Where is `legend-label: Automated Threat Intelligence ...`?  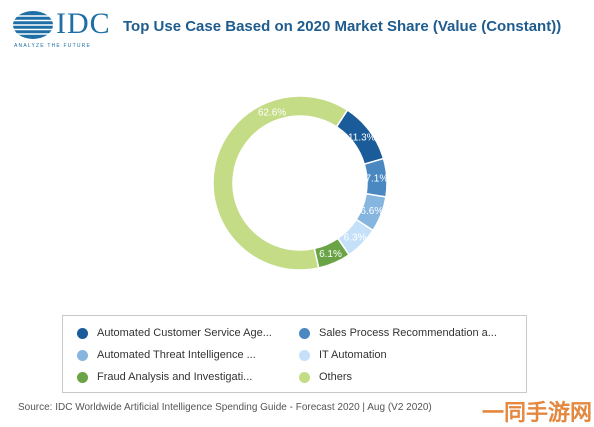
legend-label: Automated Threat Intelligence ... is located at coordinates (176, 355).